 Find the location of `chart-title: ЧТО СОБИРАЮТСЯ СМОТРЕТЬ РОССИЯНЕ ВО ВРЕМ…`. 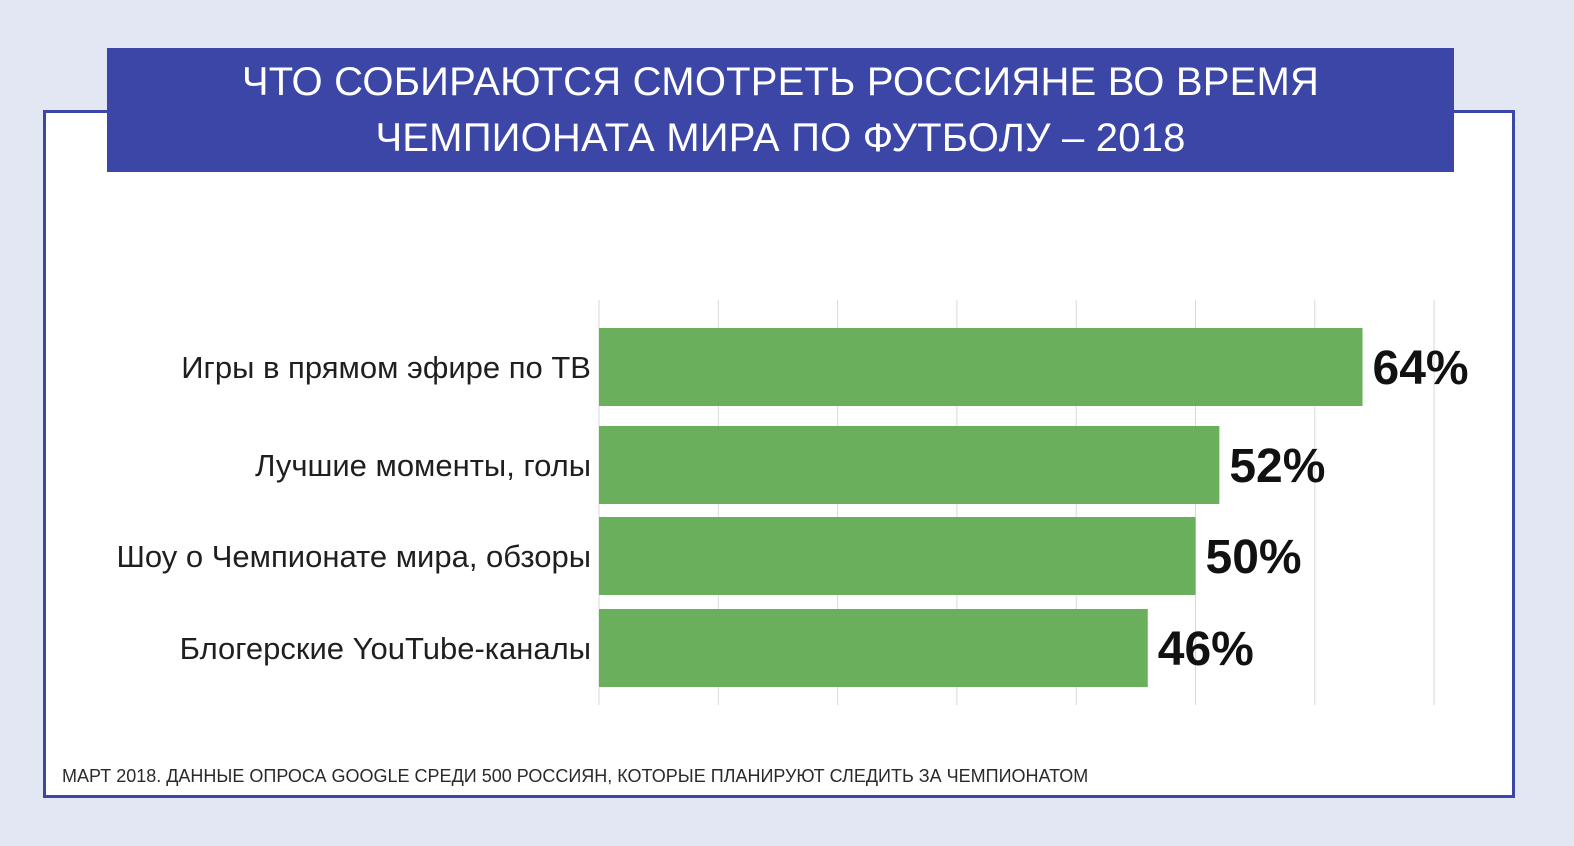

chart-title: ЧТО СОБИРАЮТСЯ СМОТРЕТЬ РОССИЯНЕ ВО ВРЕМ… is located at coordinates (780, 110).